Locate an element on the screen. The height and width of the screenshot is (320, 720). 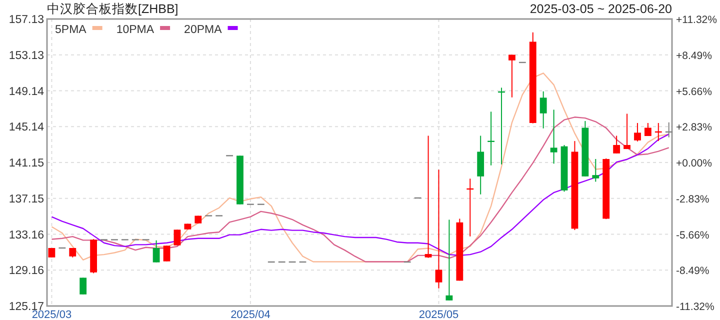
y2-tick-label: -5.66% is located at coordinates (693, 235).